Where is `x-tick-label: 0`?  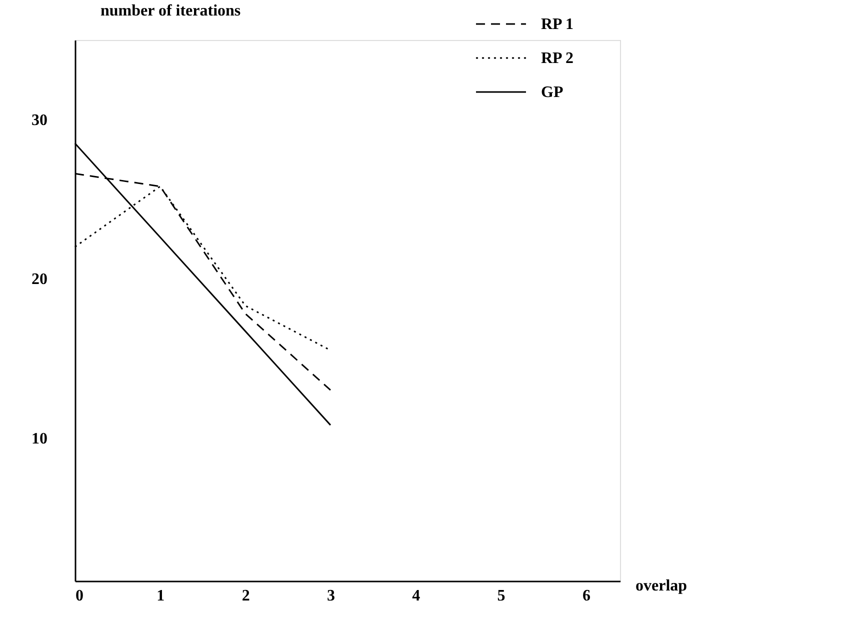 x-tick-label: 0 is located at coordinates (80, 596).